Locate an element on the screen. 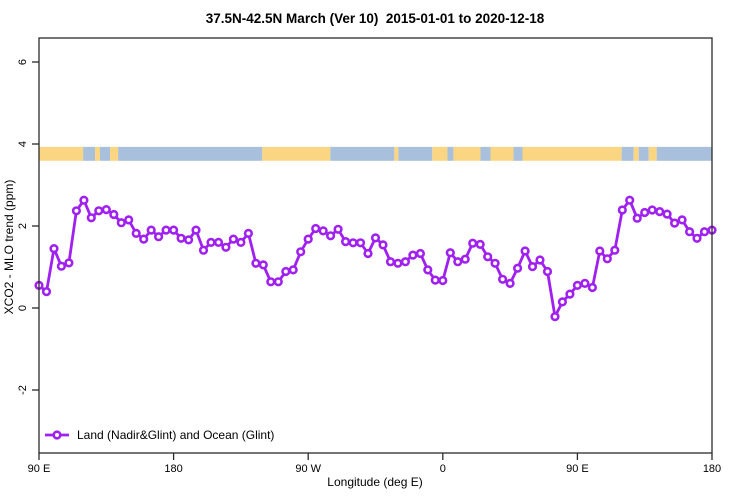 The image size is (750, 500). legend: Land (Nadir&Glint) and Ocean (Glint) is located at coordinates (159, 435).